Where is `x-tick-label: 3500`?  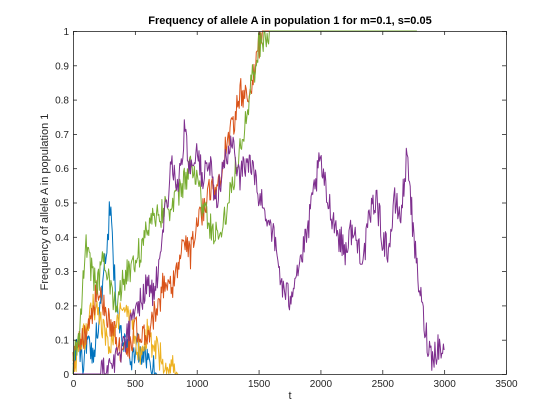
x-tick-label: 3500 is located at coordinates (506, 384).